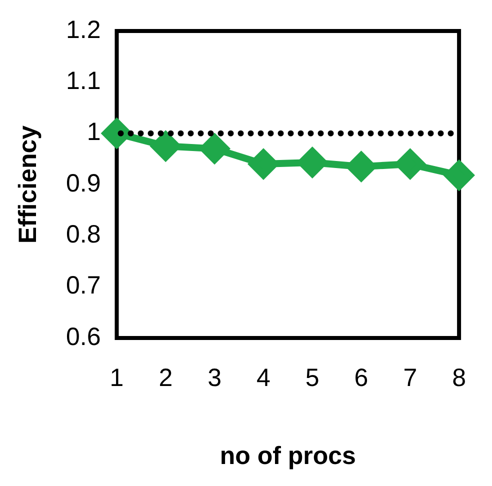  What do you see at coordinates (263, 378) in the screenshot?
I see `x-tick-label: 4` at bounding box center [263, 378].